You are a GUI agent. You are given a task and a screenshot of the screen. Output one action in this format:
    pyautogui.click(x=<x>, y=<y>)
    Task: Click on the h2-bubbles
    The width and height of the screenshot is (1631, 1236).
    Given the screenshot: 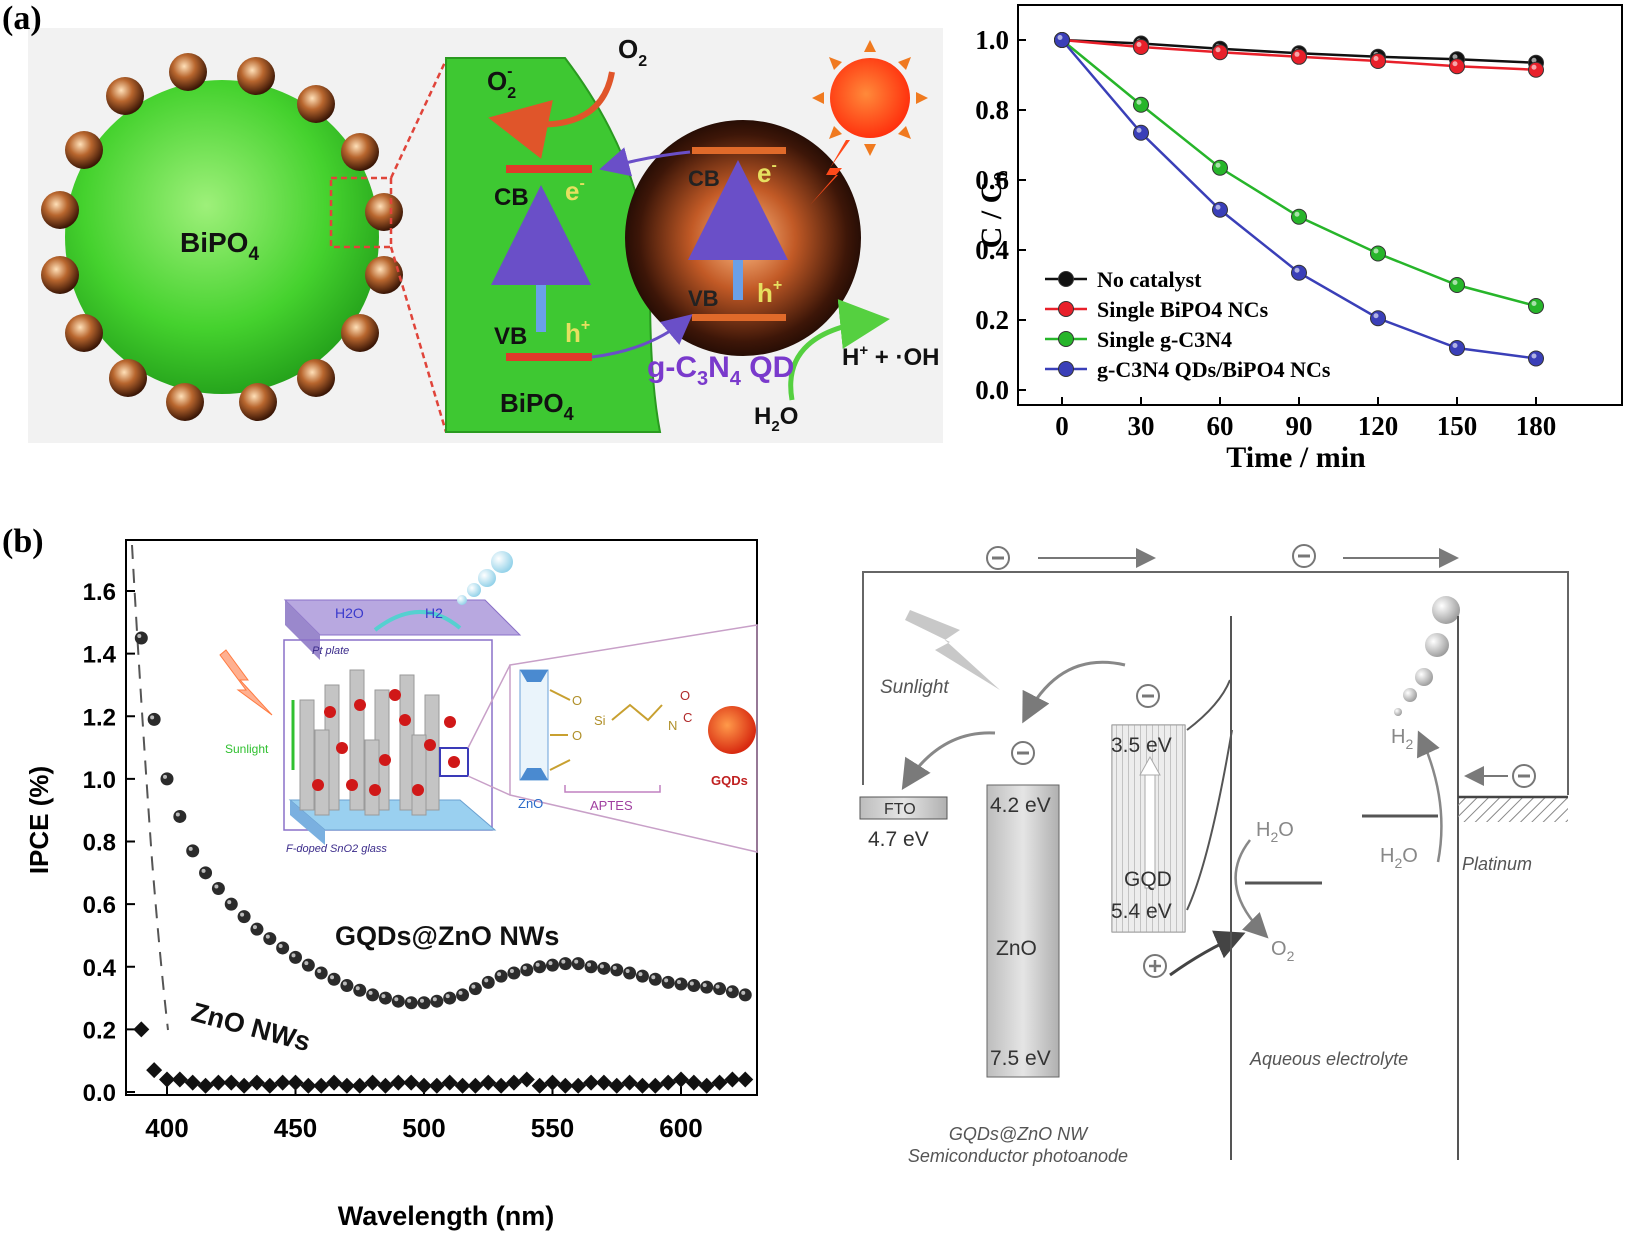 What is the action you would take?
    pyautogui.click(x=485, y=578)
    